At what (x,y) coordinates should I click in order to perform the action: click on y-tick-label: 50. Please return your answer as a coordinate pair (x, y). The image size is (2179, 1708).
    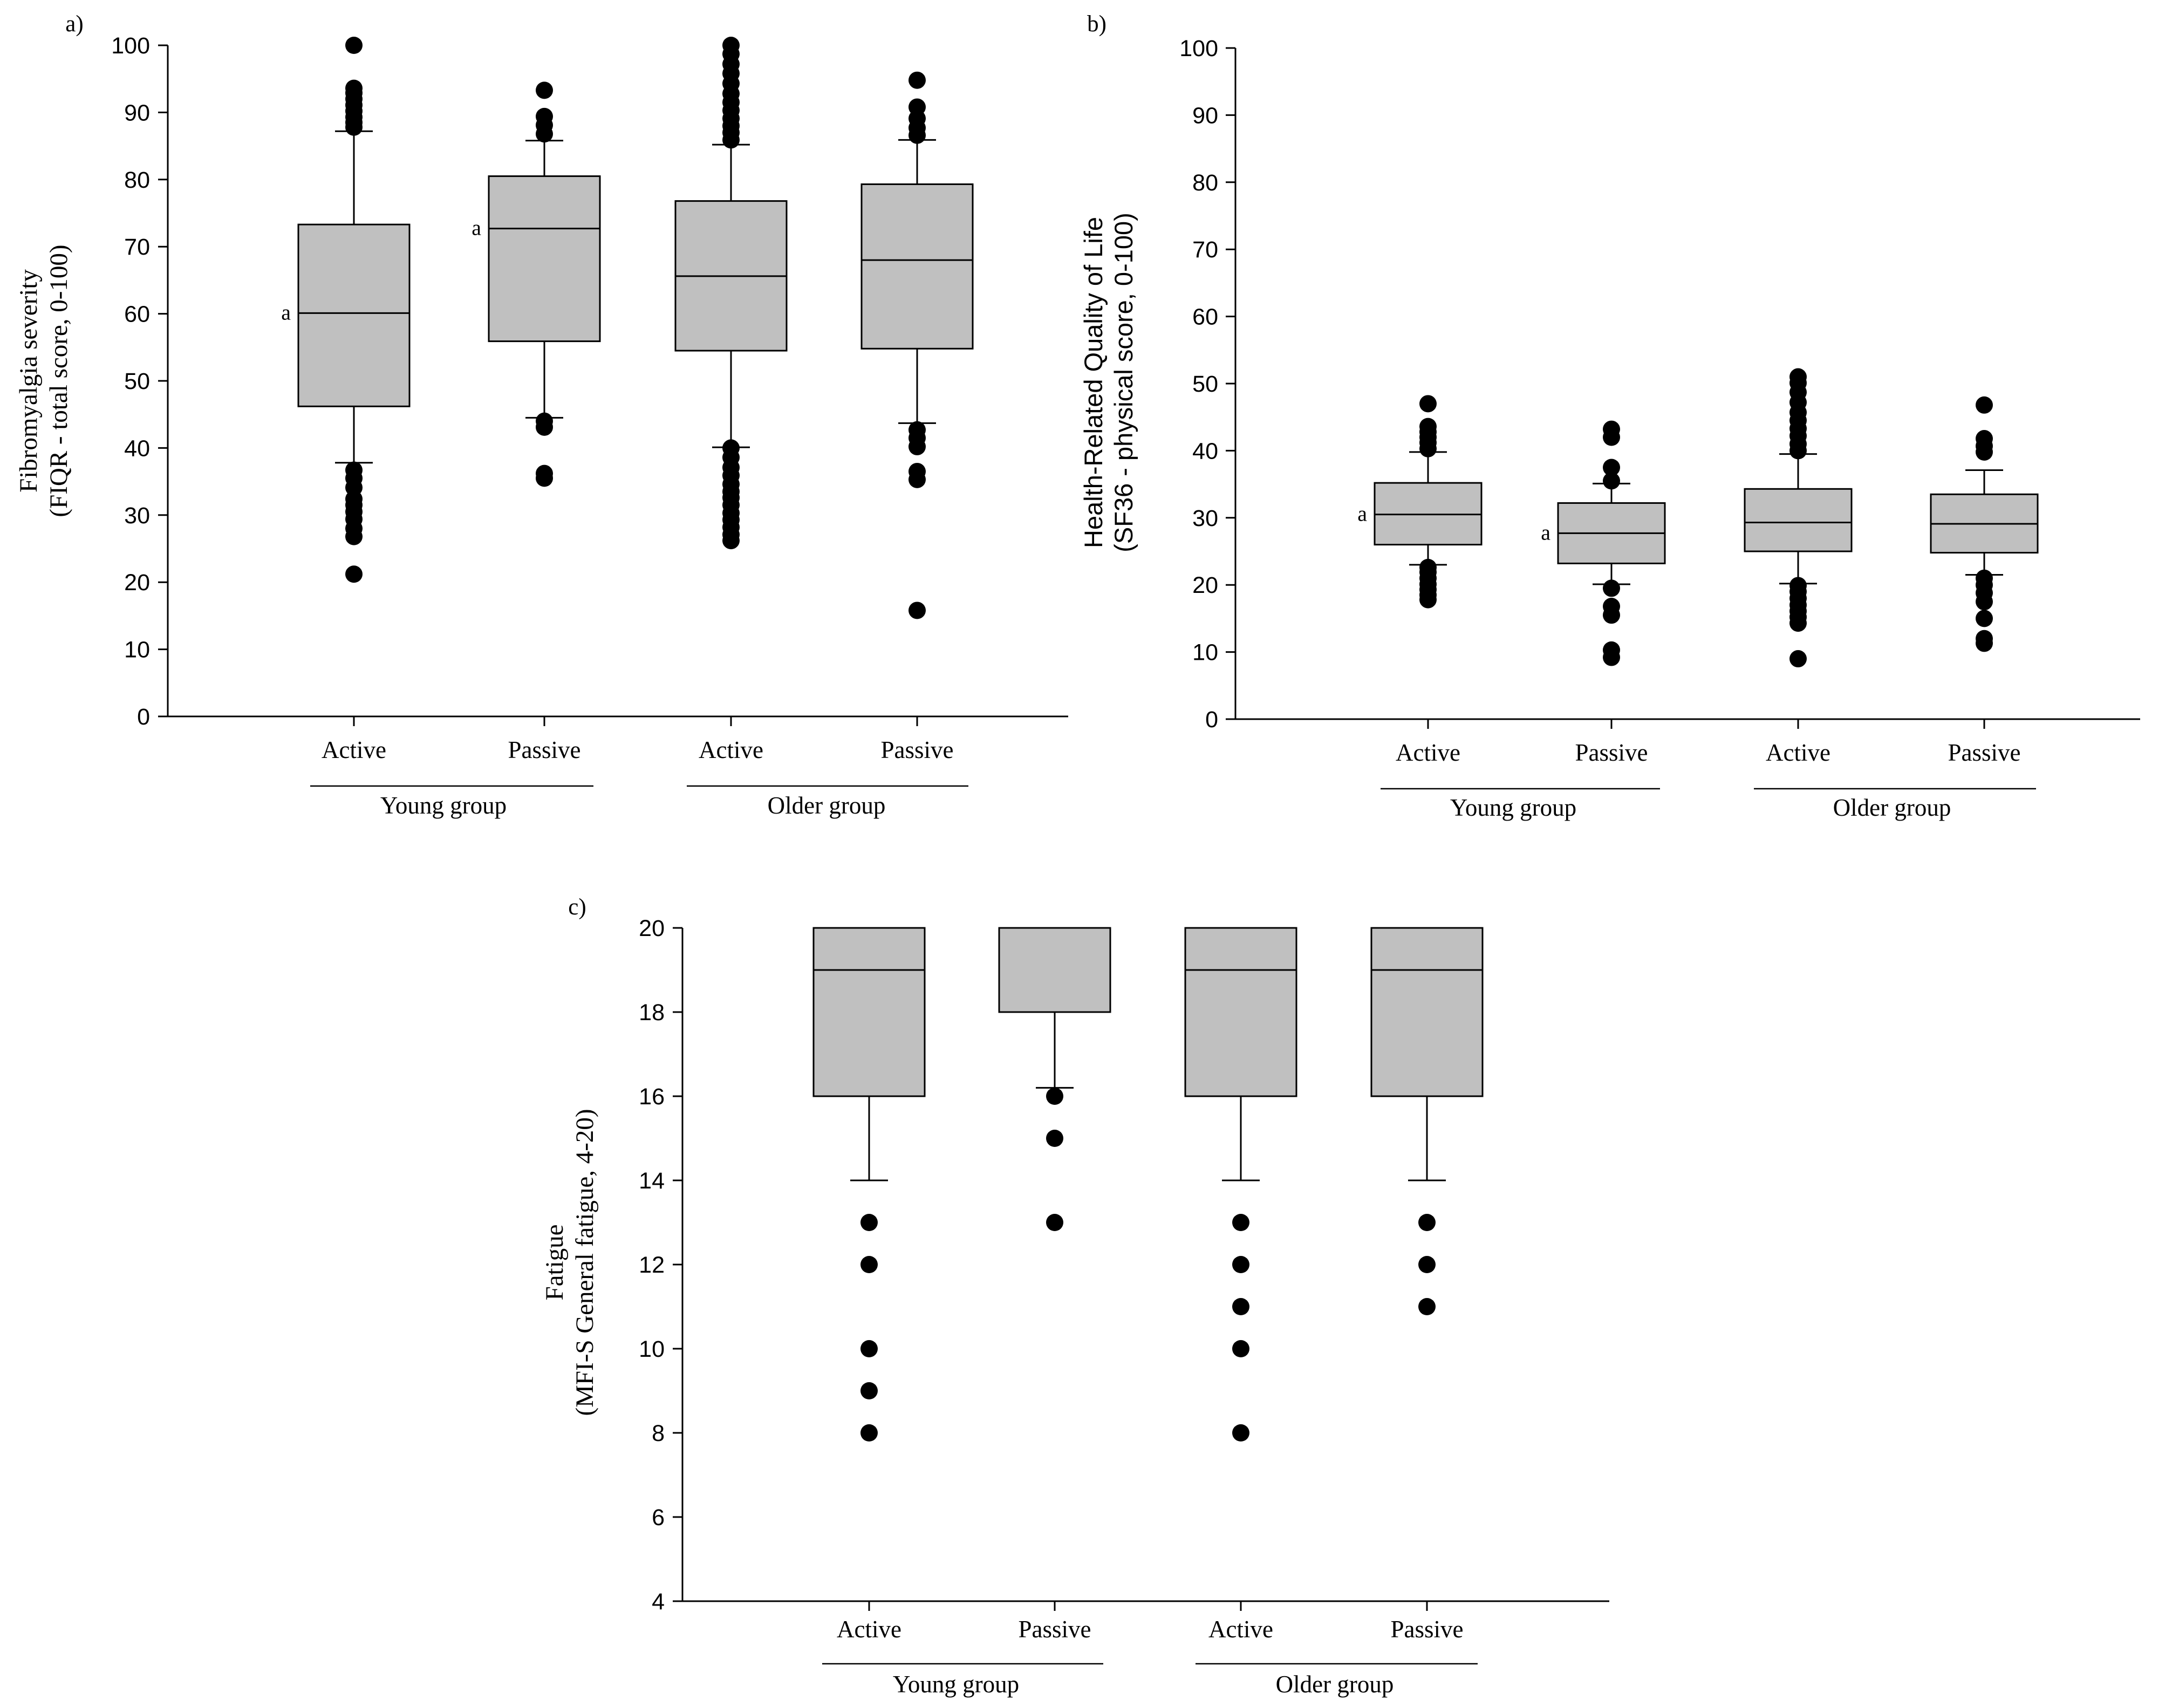
    Looking at the image, I should click on (1205, 384).